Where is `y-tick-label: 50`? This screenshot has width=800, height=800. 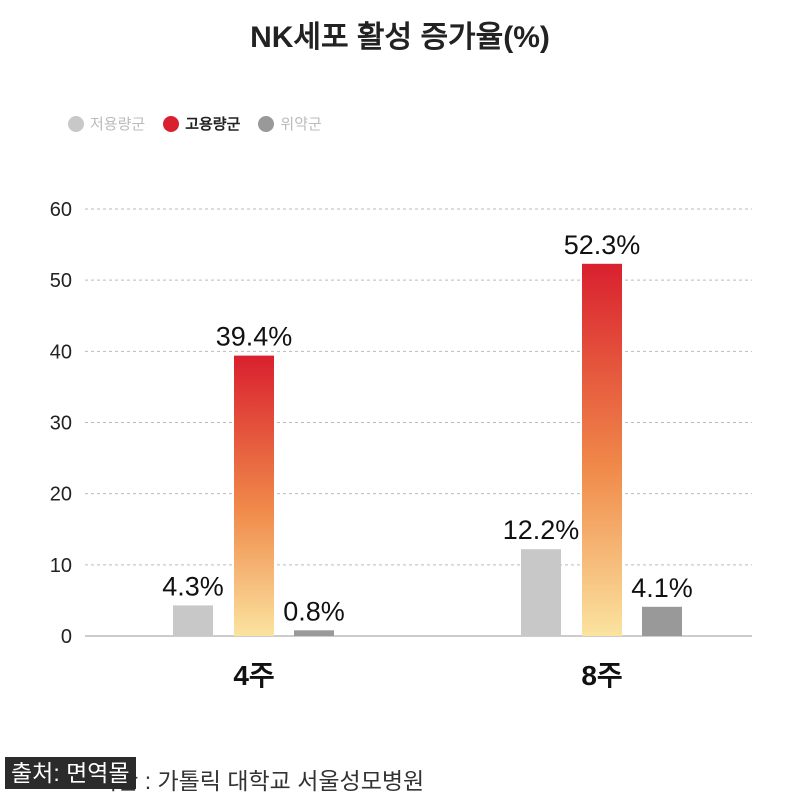
y-tick-label: 50 is located at coordinates (61, 281).